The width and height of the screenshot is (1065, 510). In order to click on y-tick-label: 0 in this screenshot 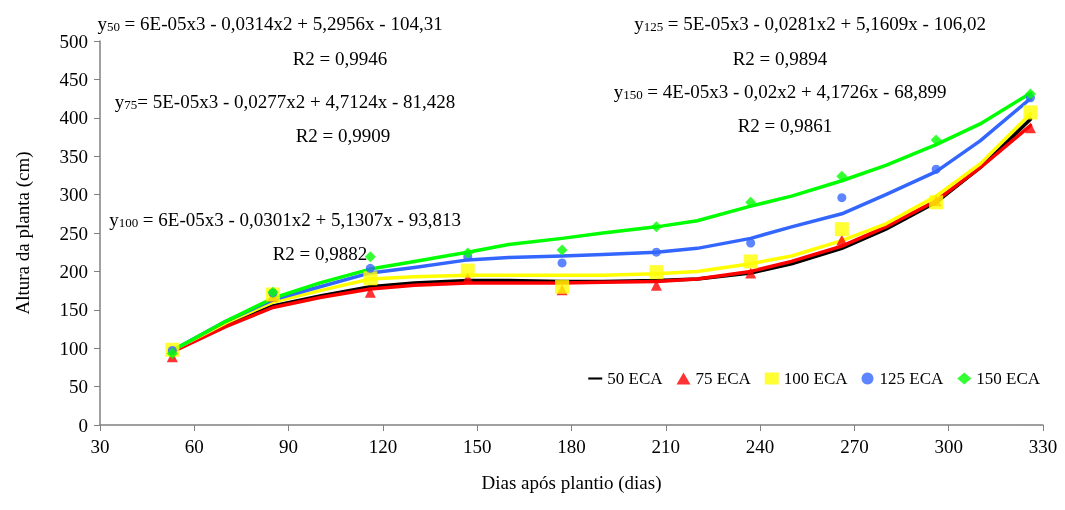, I will do `click(83, 425)`.